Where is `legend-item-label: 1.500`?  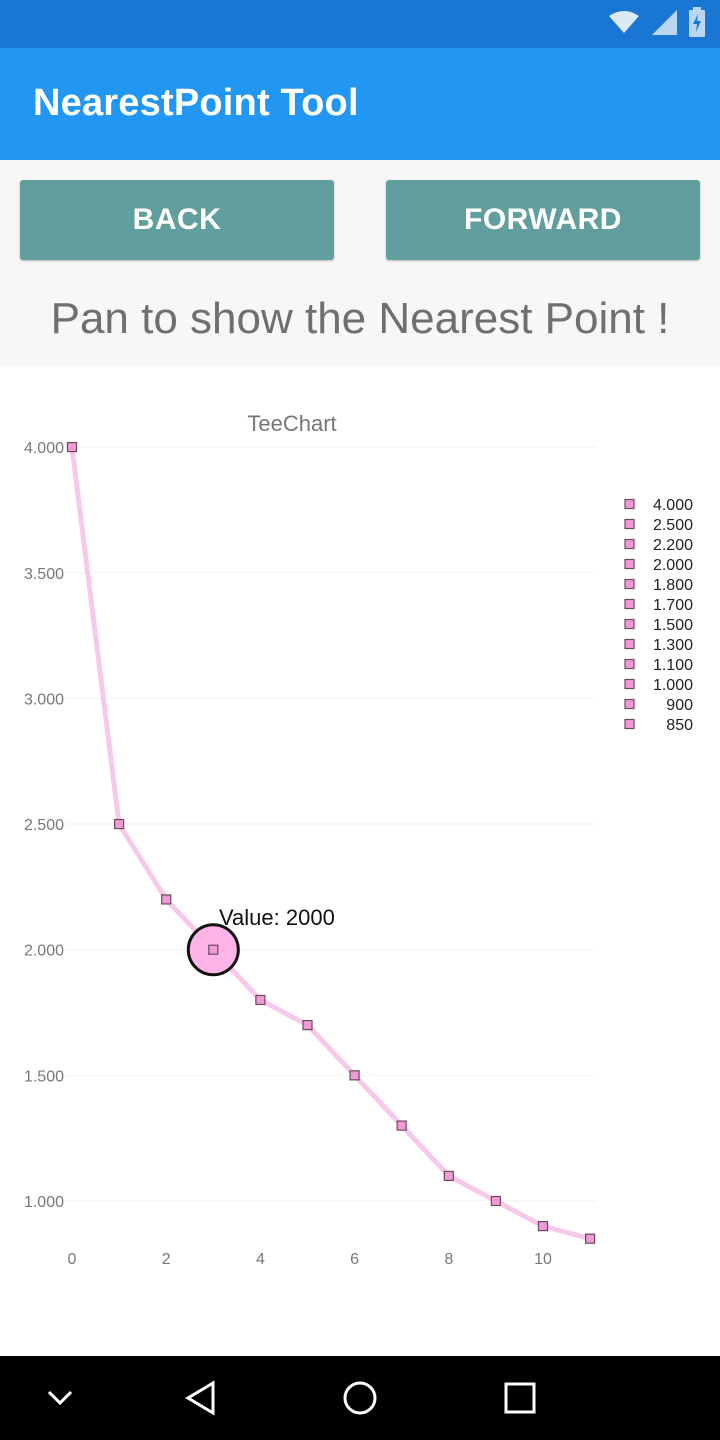 legend-item-label: 1.500 is located at coordinates (673, 625).